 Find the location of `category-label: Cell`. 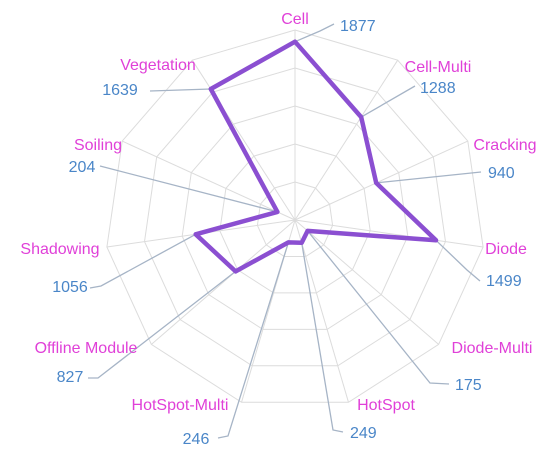

category-label: Cell is located at coordinates (295, 19).